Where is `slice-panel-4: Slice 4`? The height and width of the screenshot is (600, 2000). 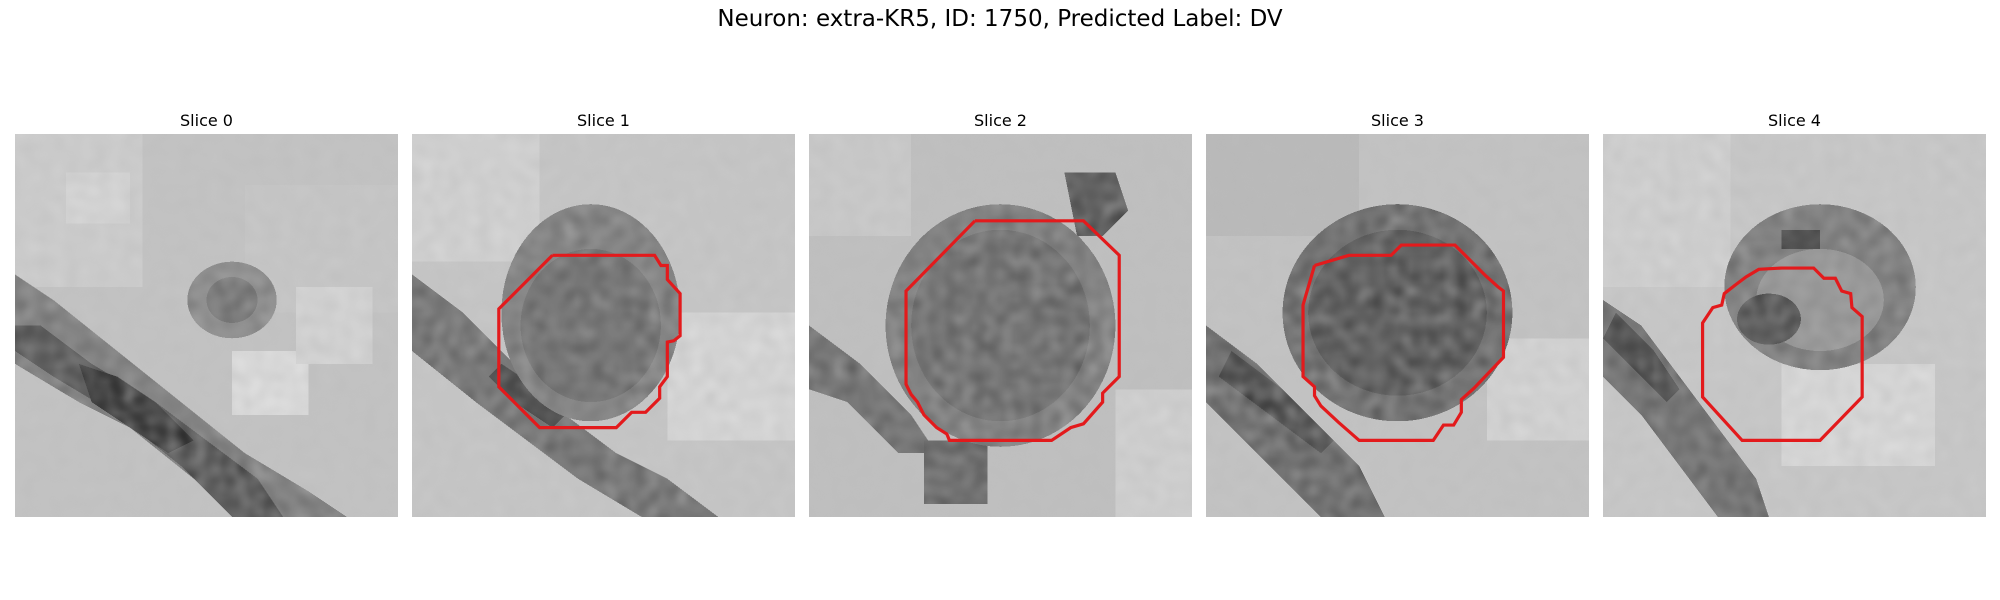 slice-panel-4: Slice 4 is located at coordinates (1794, 312).